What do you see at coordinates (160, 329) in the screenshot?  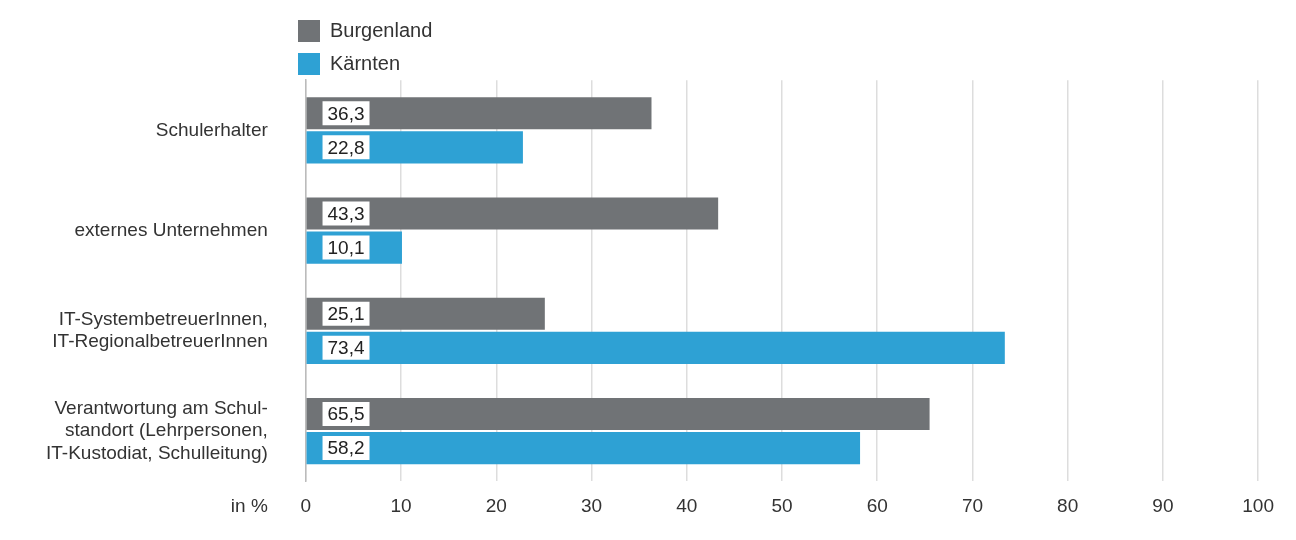 I see `y-tick-label: IT-SystembetreuerInnen, IT-RegionalbetreuerInnen` at bounding box center [160, 329].